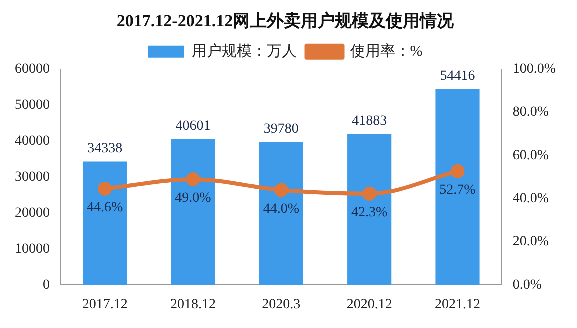  Describe the element at coordinates (244, 51) in the screenshot. I see `legend-label: 用户规模：万人` at that location.